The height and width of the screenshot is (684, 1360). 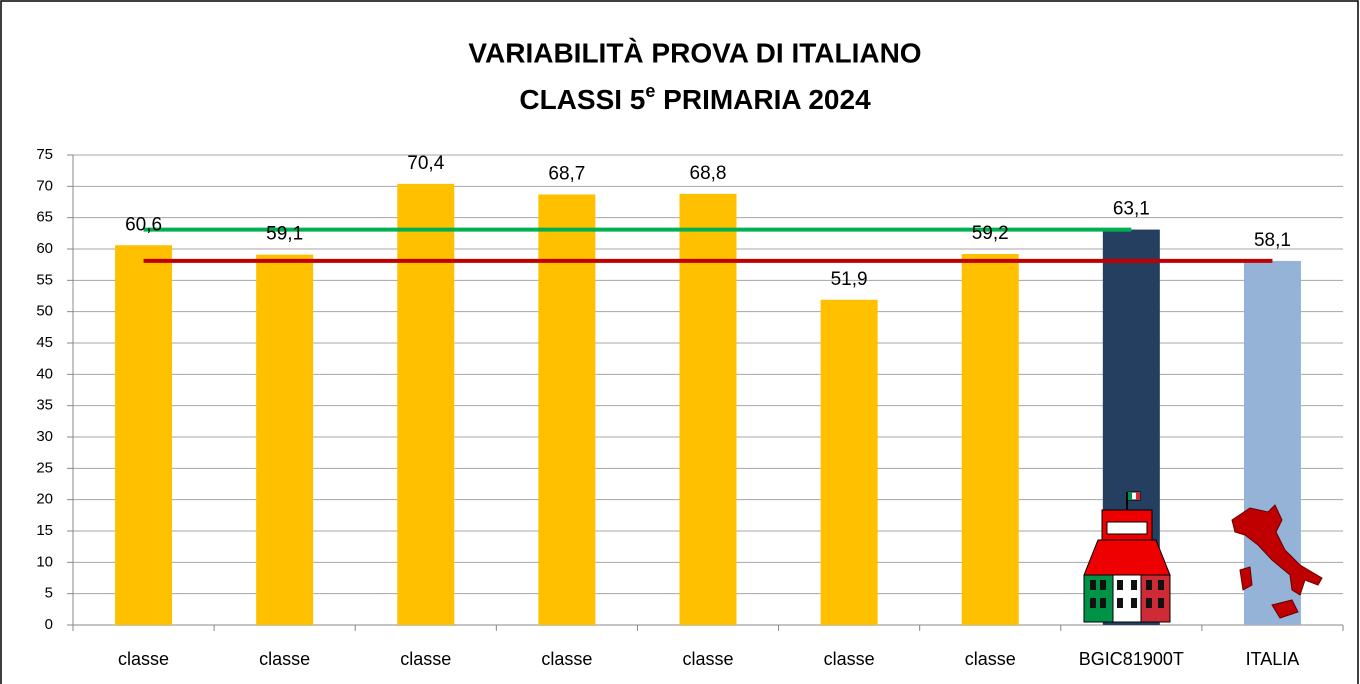 What do you see at coordinates (1277, 561) in the screenshot?
I see `italy-icon` at bounding box center [1277, 561].